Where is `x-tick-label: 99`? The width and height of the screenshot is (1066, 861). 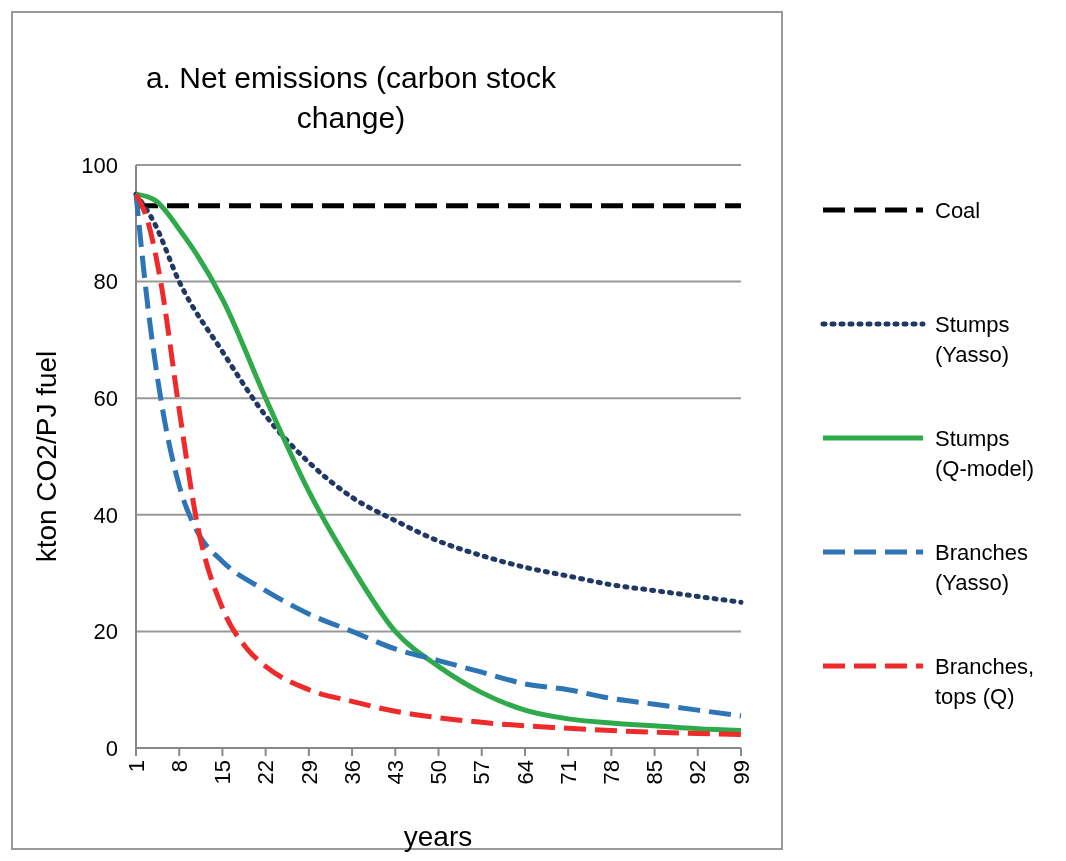 x-tick-label: 99 is located at coordinates (741, 772).